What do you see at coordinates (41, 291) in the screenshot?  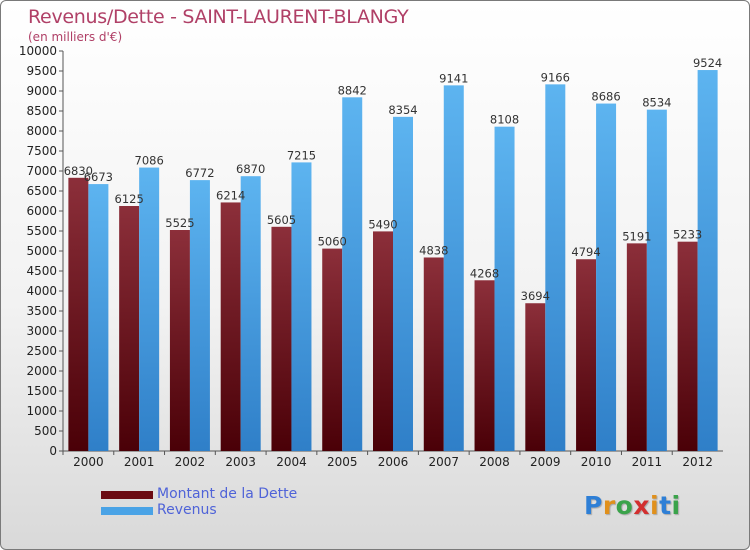 I see `y-tick-label: 4000` at bounding box center [41, 291].